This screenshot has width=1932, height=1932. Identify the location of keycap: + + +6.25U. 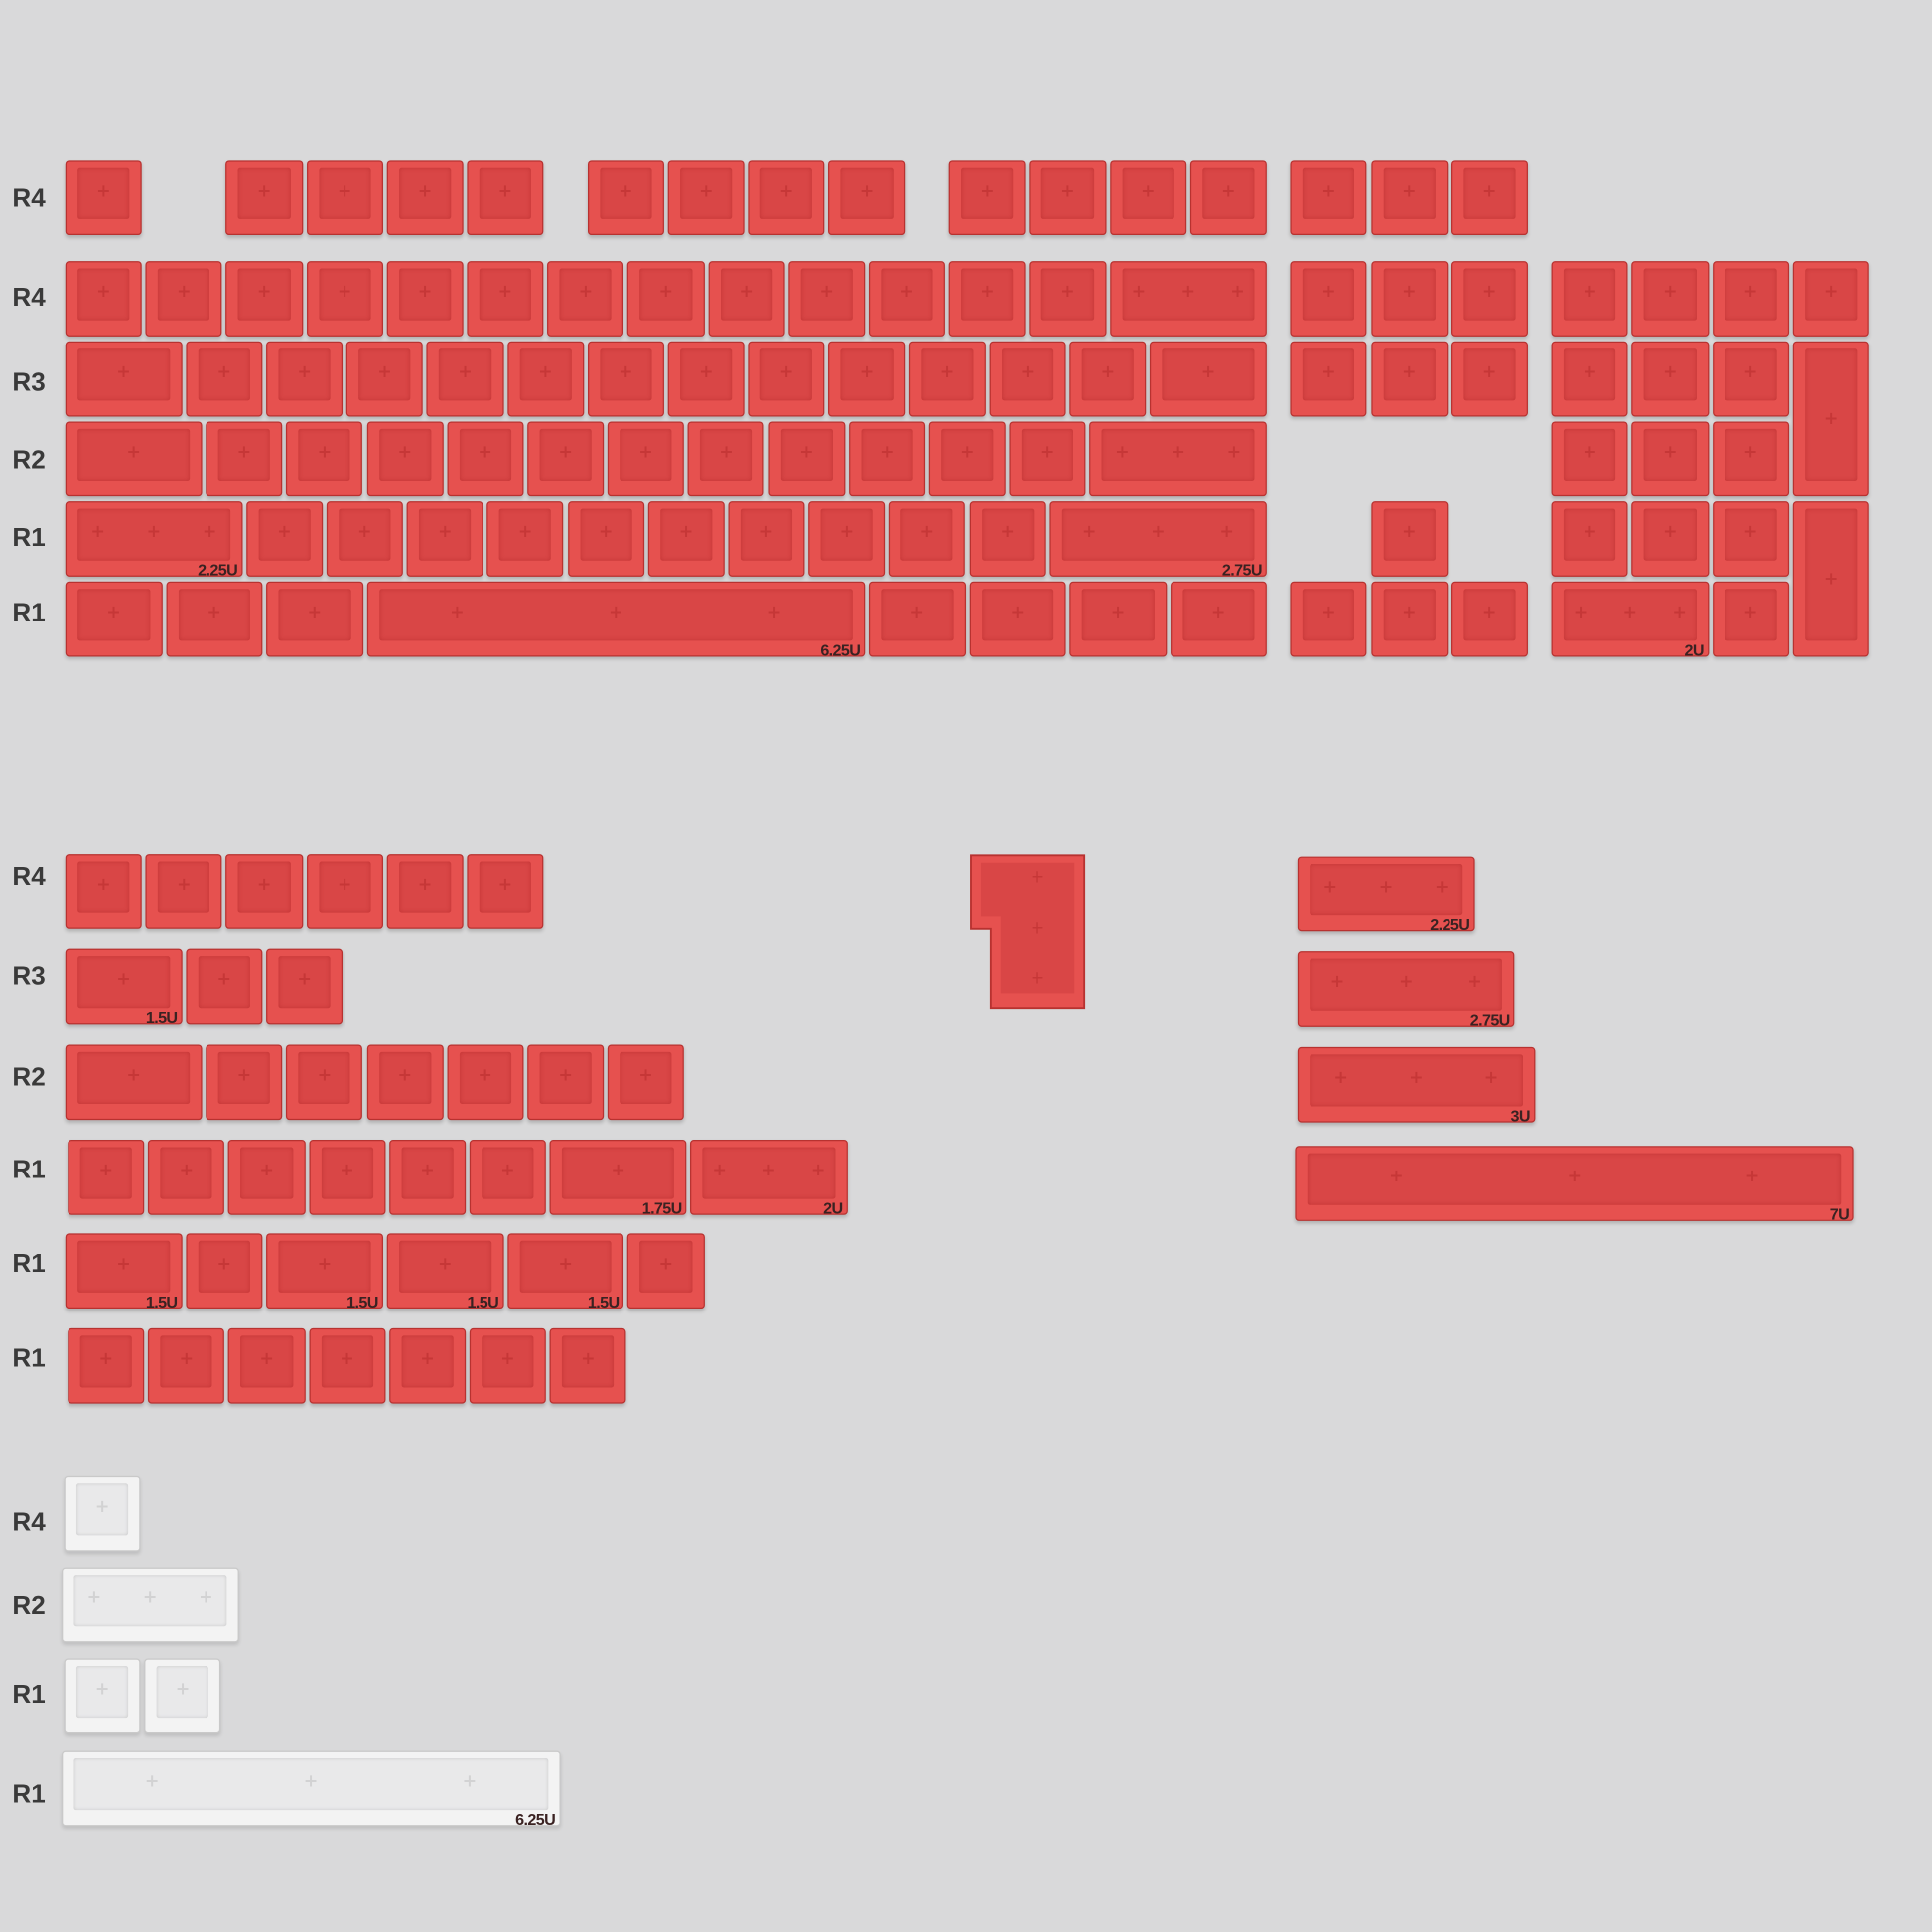
(616, 620).